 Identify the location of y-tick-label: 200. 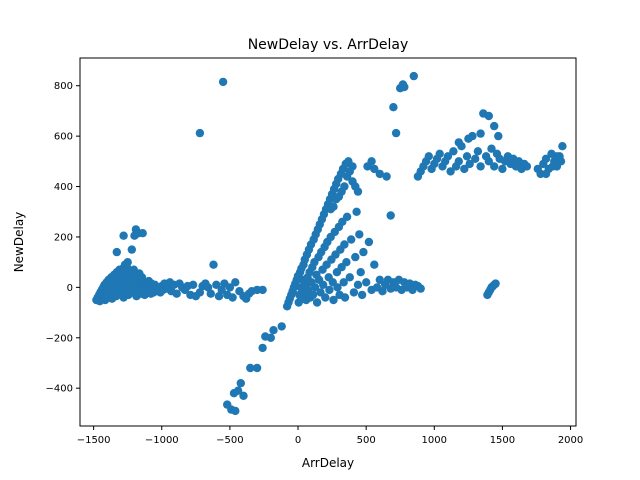
(63, 237).